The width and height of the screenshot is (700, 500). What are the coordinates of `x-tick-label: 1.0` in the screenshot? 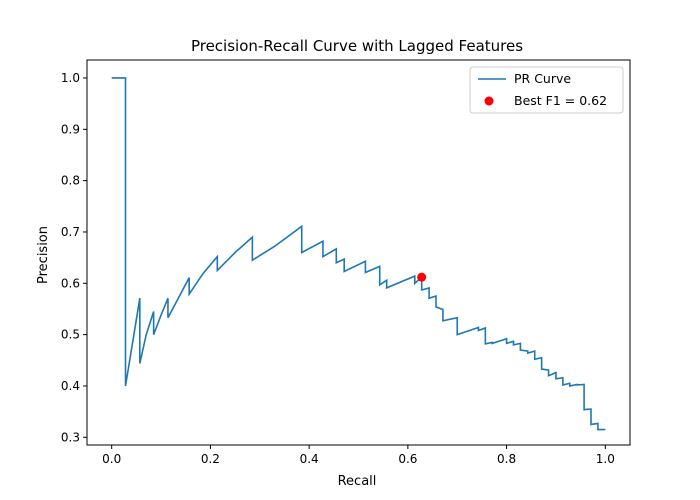 It's located at (605, 459).